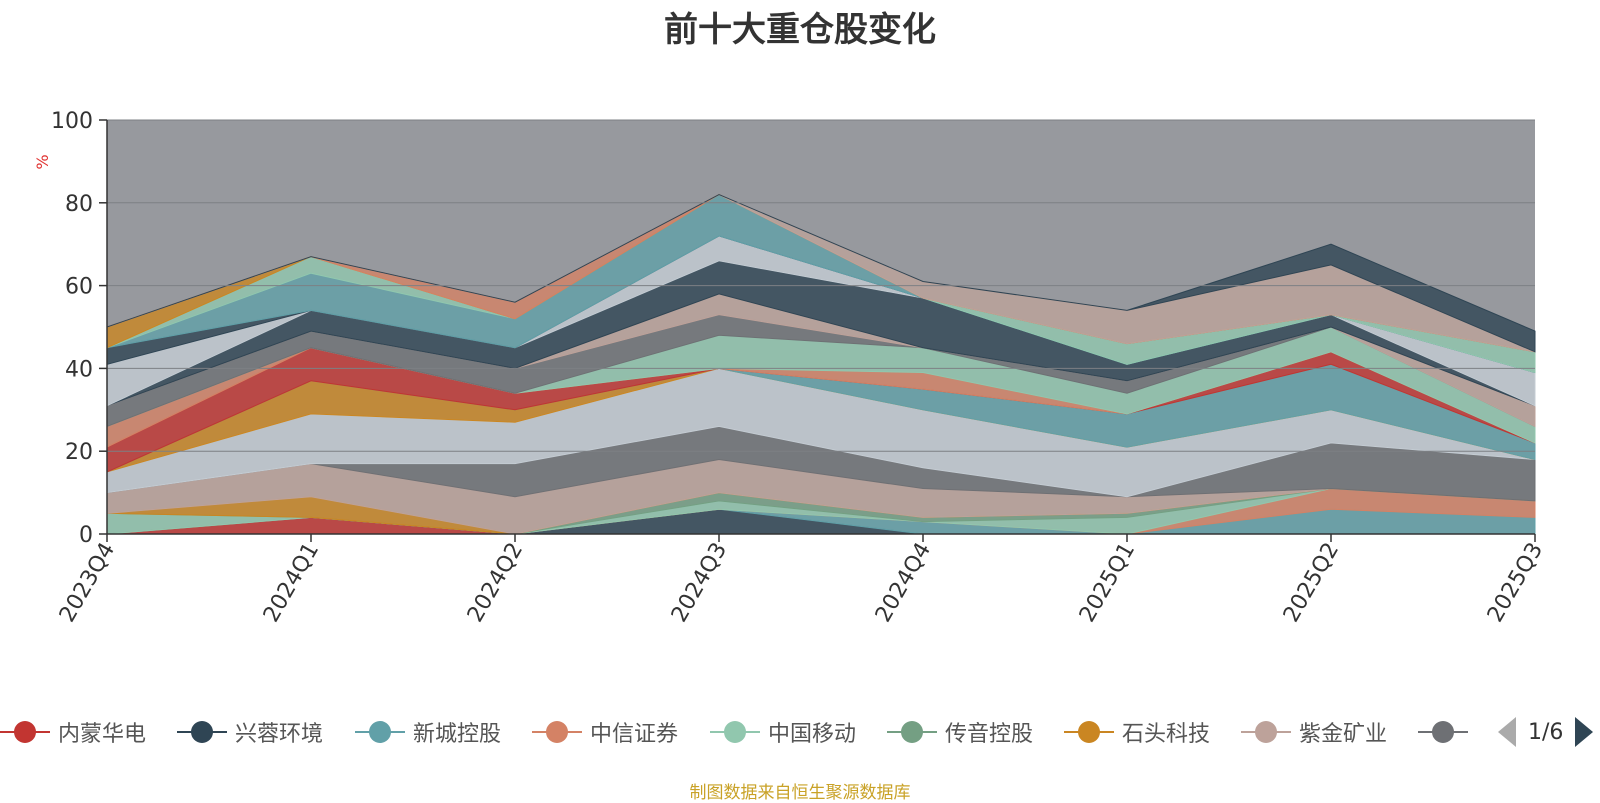 This screenshot has width=1600, height=803. Describe the element at coordinates (1584, 732) in the screenshot. I see `legend-next-button` at that location.